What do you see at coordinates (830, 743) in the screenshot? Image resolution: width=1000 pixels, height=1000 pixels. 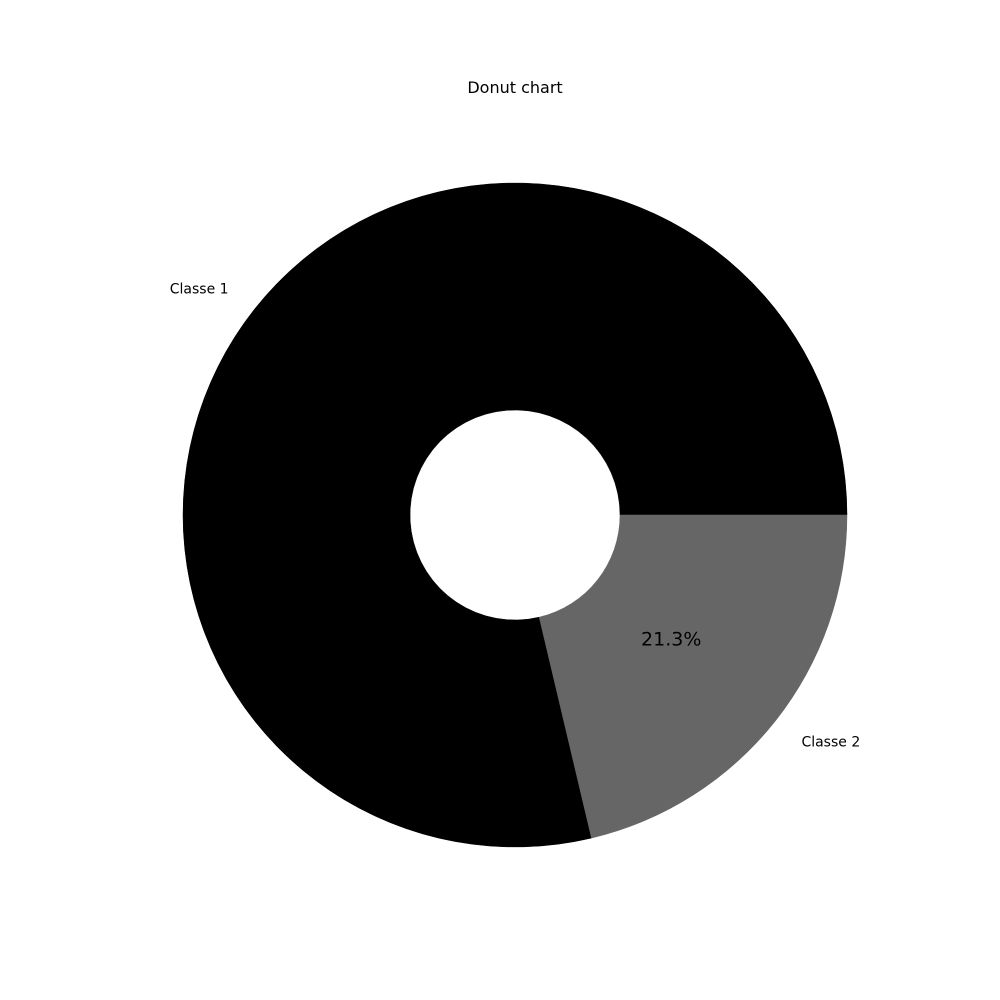 I see `slice-label-2: Classe 2` at bounding box center [830, 743].